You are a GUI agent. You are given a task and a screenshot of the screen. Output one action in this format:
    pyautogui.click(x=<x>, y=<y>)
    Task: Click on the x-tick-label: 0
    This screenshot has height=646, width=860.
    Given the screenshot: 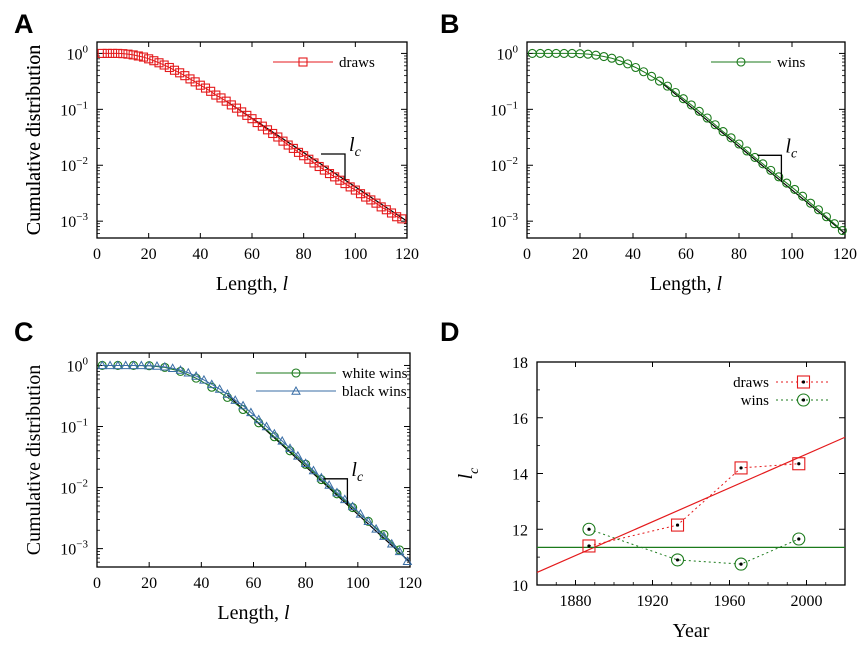 What is the action you would take?
    pyautogui.click(x=527, y=254)
    